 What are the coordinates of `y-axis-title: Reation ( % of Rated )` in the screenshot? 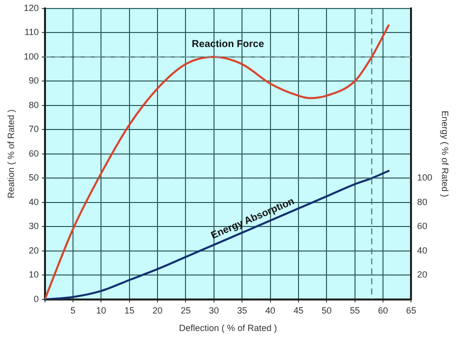 It's located at (11, 153).